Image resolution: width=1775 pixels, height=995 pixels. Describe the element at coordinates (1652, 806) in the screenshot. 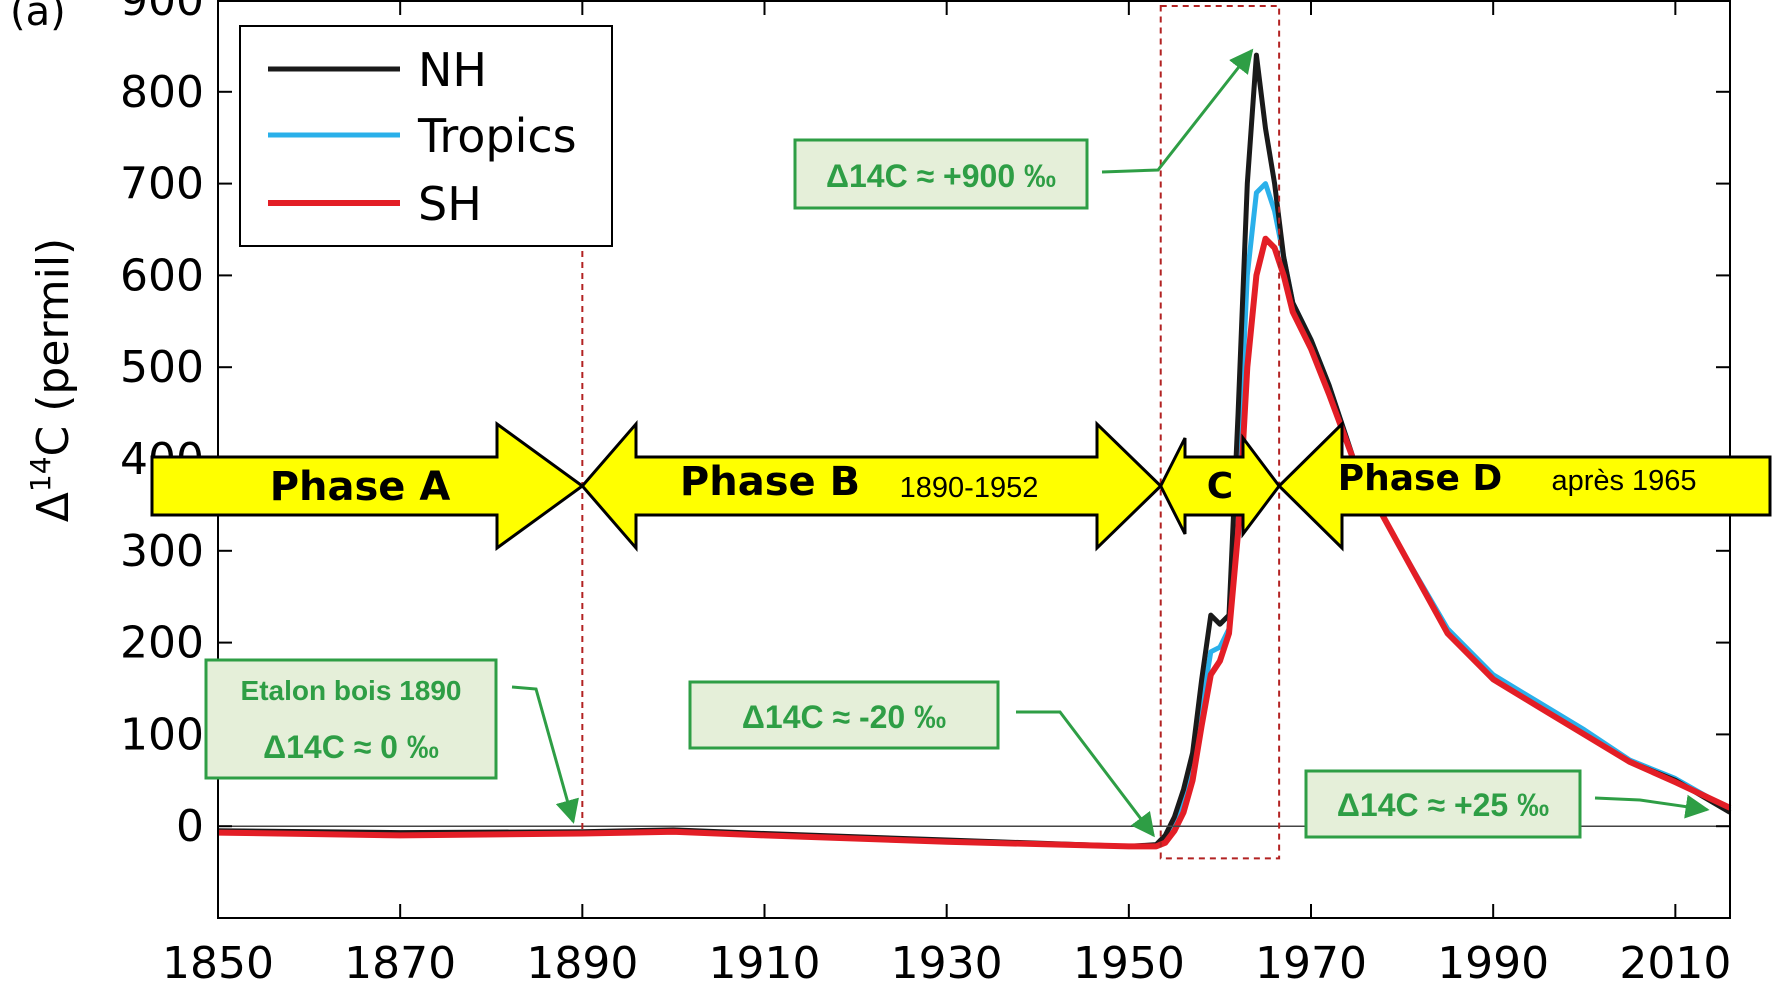

I see `annotation-plus25-arrow` at that location.